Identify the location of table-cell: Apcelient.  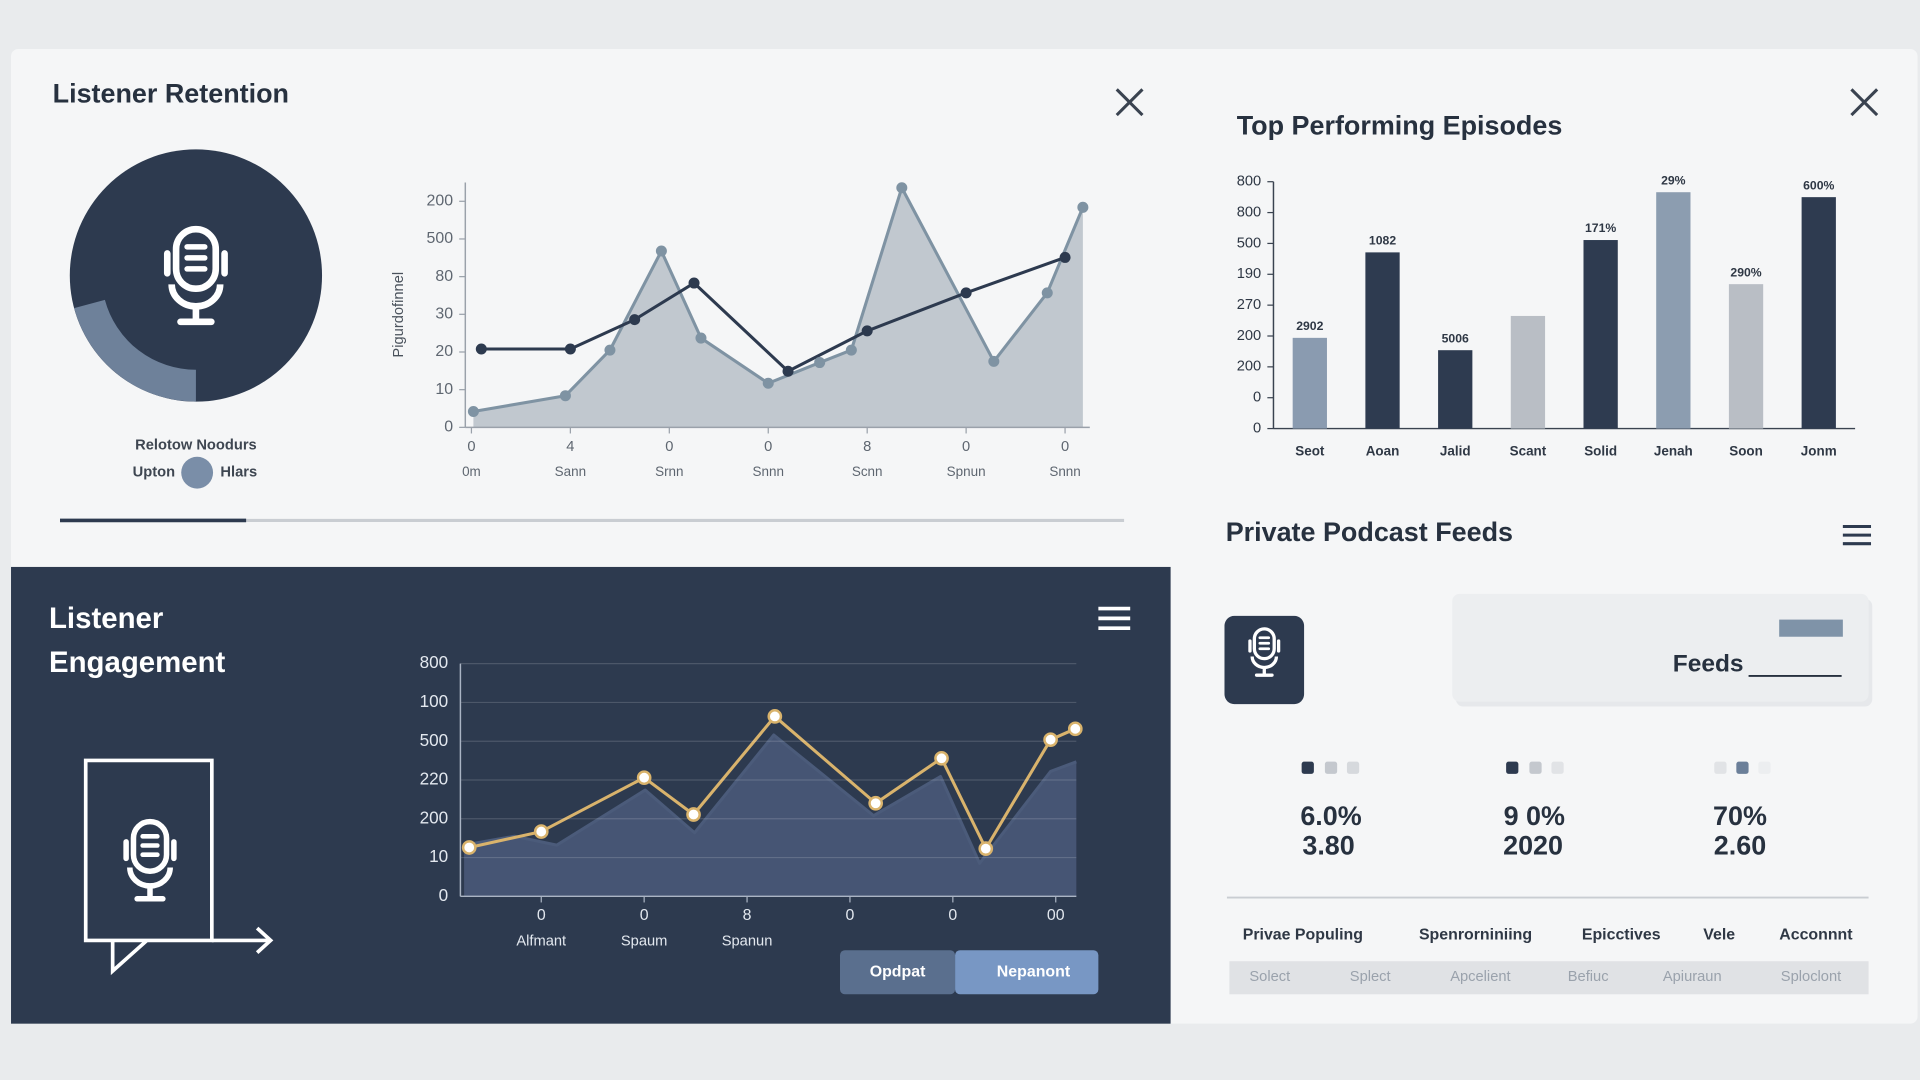
(1480, 977).